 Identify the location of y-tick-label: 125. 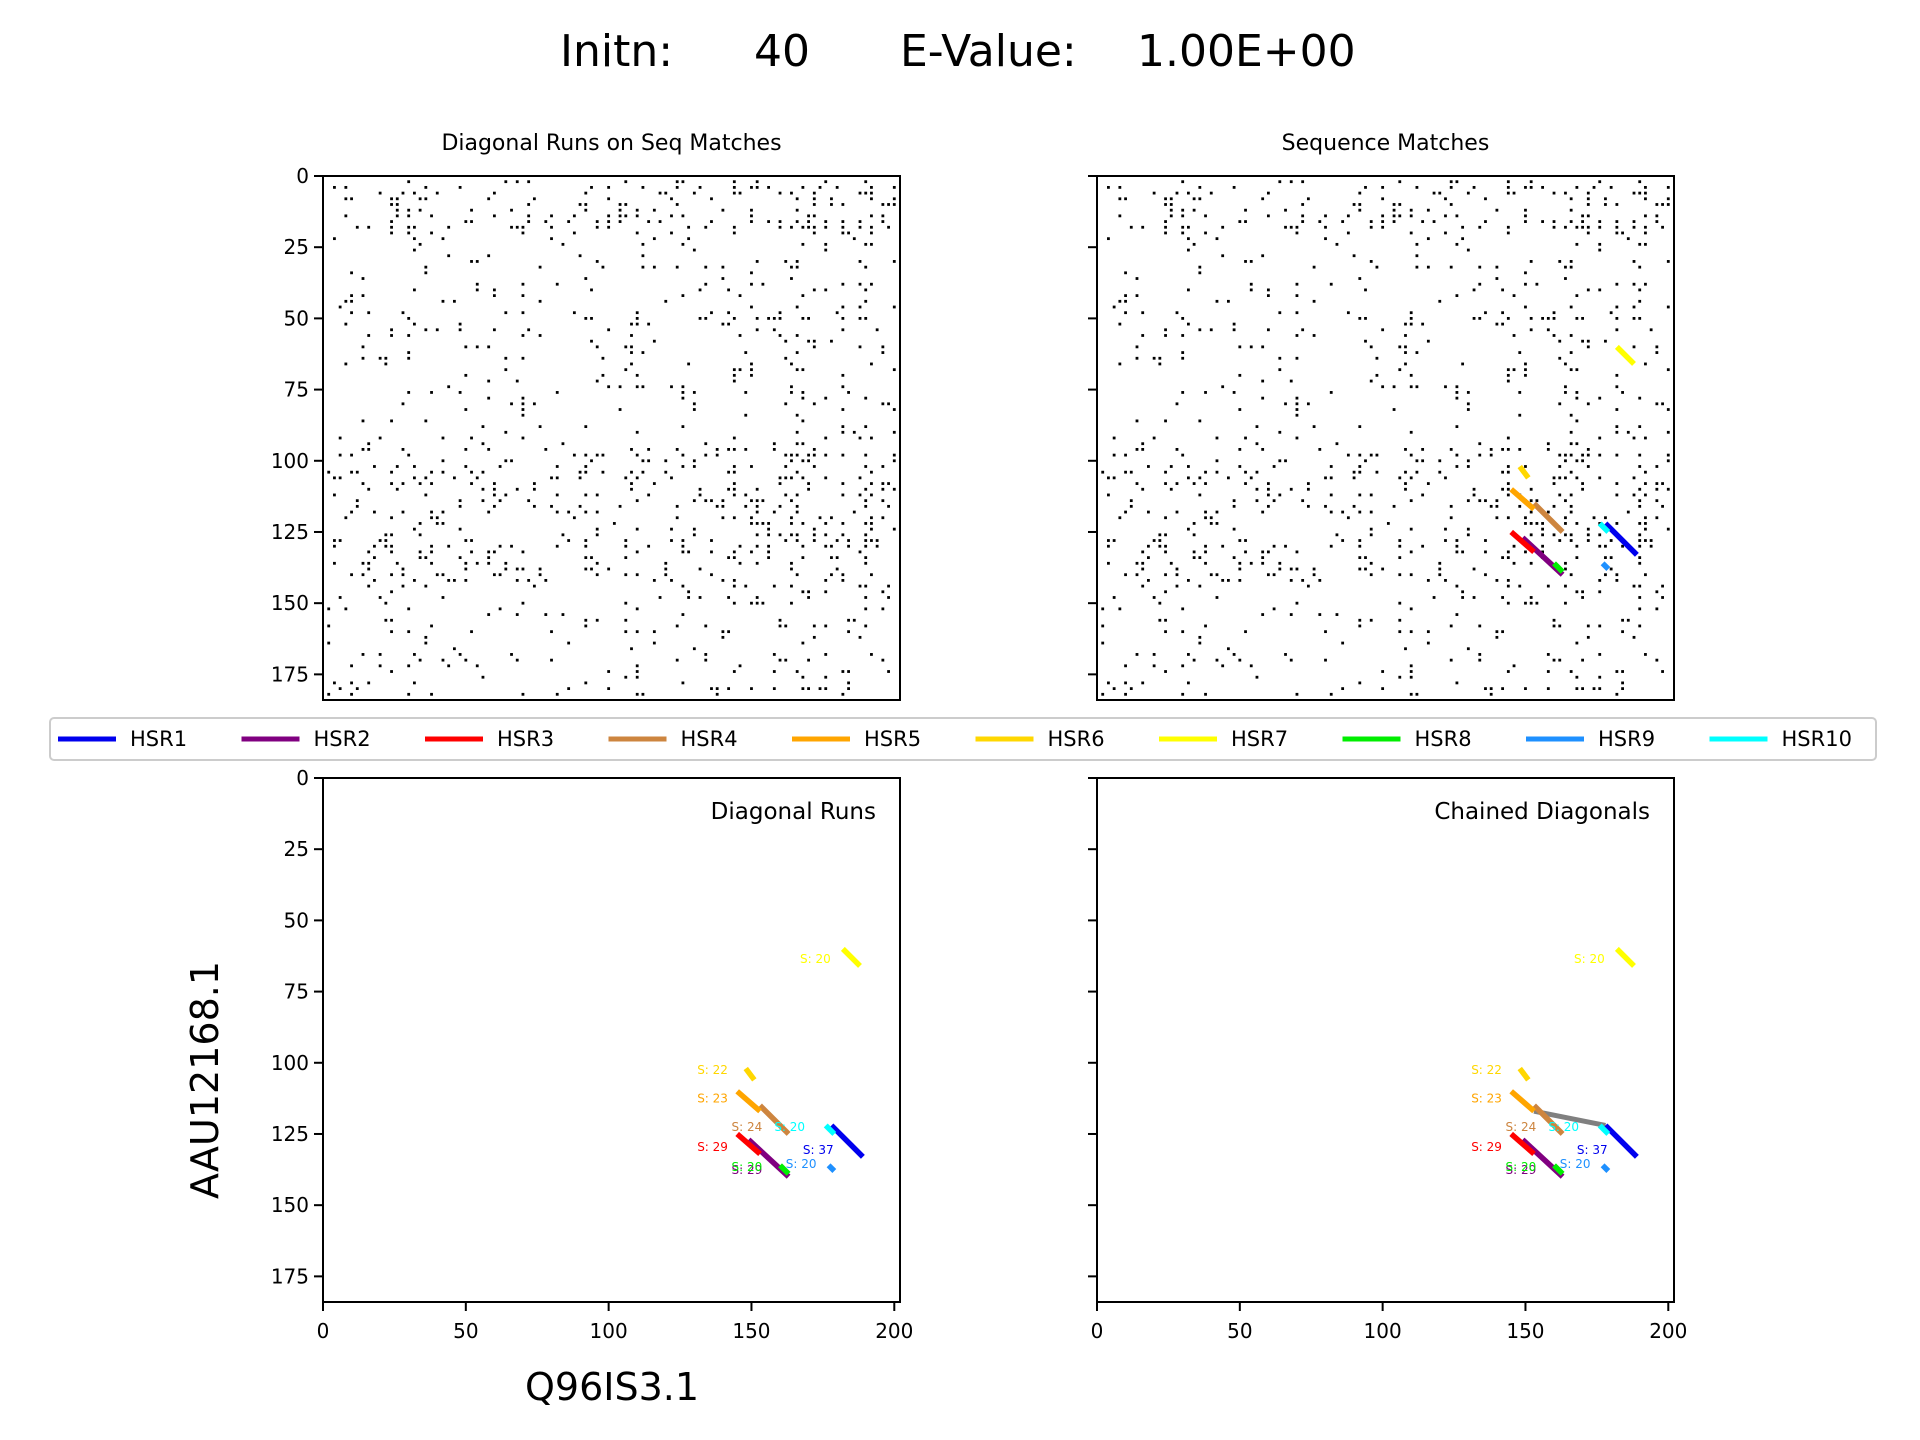
(290, 1134).